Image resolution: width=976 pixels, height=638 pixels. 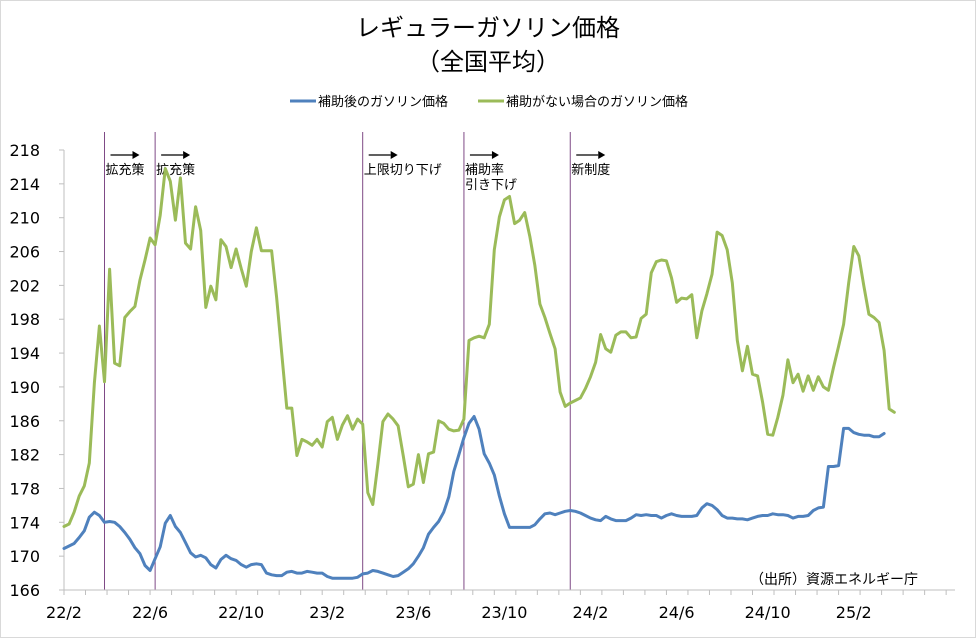 I want to click on x-tick-label: 24/10, so click(x=768, y=612).